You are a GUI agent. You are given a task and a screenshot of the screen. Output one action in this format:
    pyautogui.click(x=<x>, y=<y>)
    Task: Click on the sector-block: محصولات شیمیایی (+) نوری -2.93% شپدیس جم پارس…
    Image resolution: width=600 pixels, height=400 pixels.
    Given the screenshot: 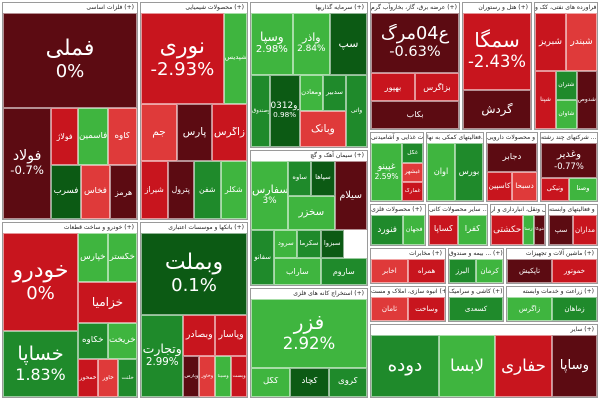 What is the action you would take?
    pyautogui.click(x=194, y=111)
    